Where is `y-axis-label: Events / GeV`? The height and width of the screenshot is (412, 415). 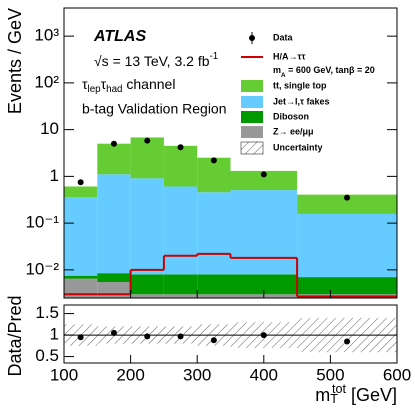 y-axis-label: Events / GeV is located at coordinates (15, 61).